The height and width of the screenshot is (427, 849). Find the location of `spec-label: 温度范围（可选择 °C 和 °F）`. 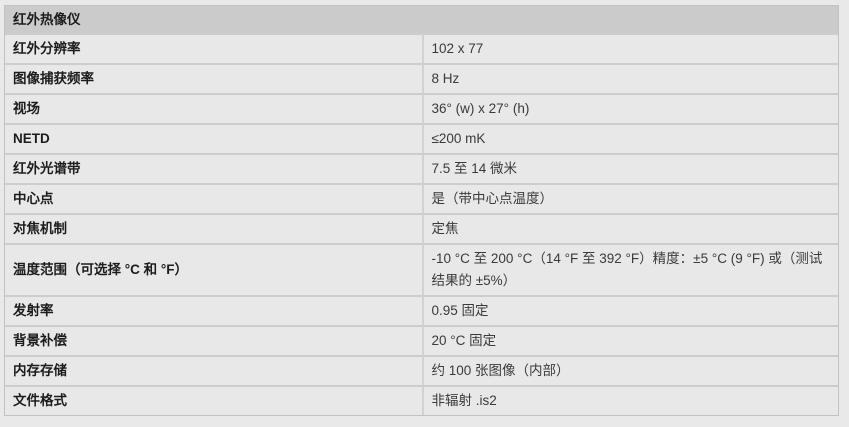

spec-label: 温度范围（可选择 °C 和 °F） is located at coordinates (213, 269).